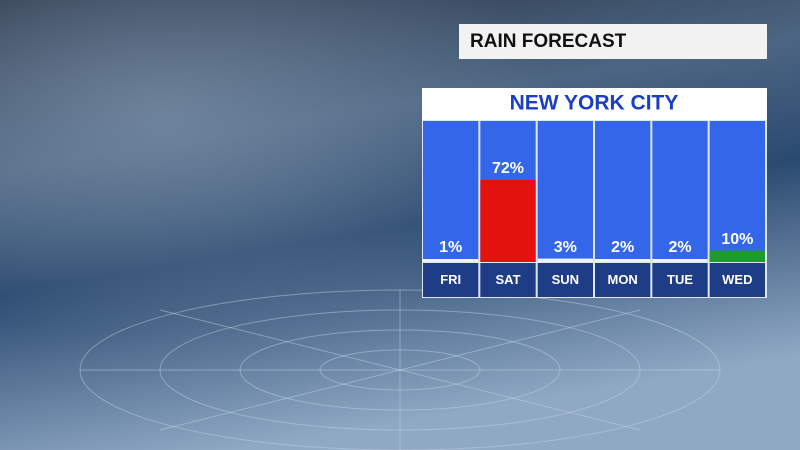 The height and width of the screenshot is (450, 800). I want to click on value-label: 72%, so click(508, 168).